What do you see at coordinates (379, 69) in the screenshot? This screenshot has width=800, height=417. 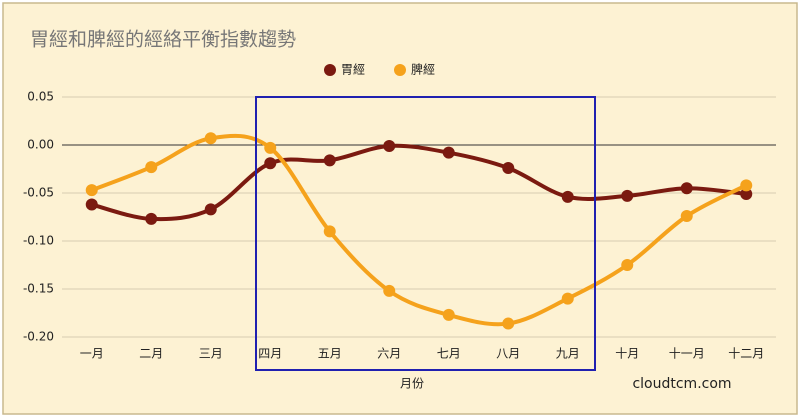 I see `legend: 胃經 脾經` at bounding box center [379, 69].